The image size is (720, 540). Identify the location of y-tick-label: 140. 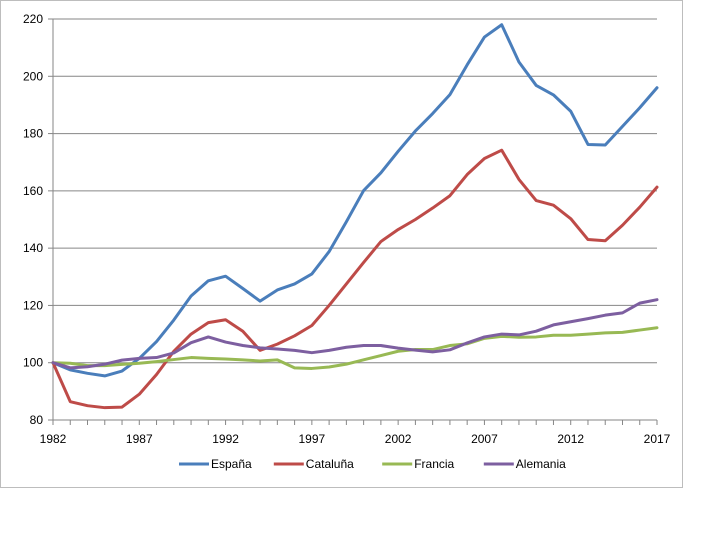
(33, 248).